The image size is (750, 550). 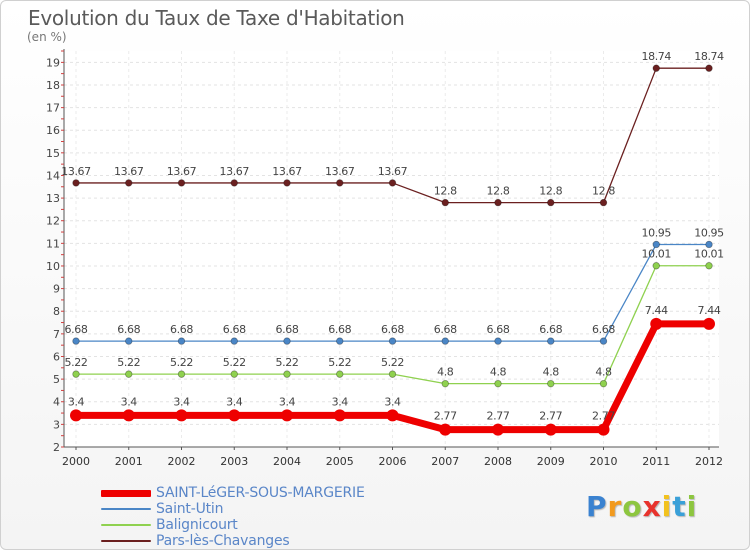 What do you see at coordinates (234, 461) in the screenshot?
I see `x-tick-label: 2003` at bounding box center [234, 461].